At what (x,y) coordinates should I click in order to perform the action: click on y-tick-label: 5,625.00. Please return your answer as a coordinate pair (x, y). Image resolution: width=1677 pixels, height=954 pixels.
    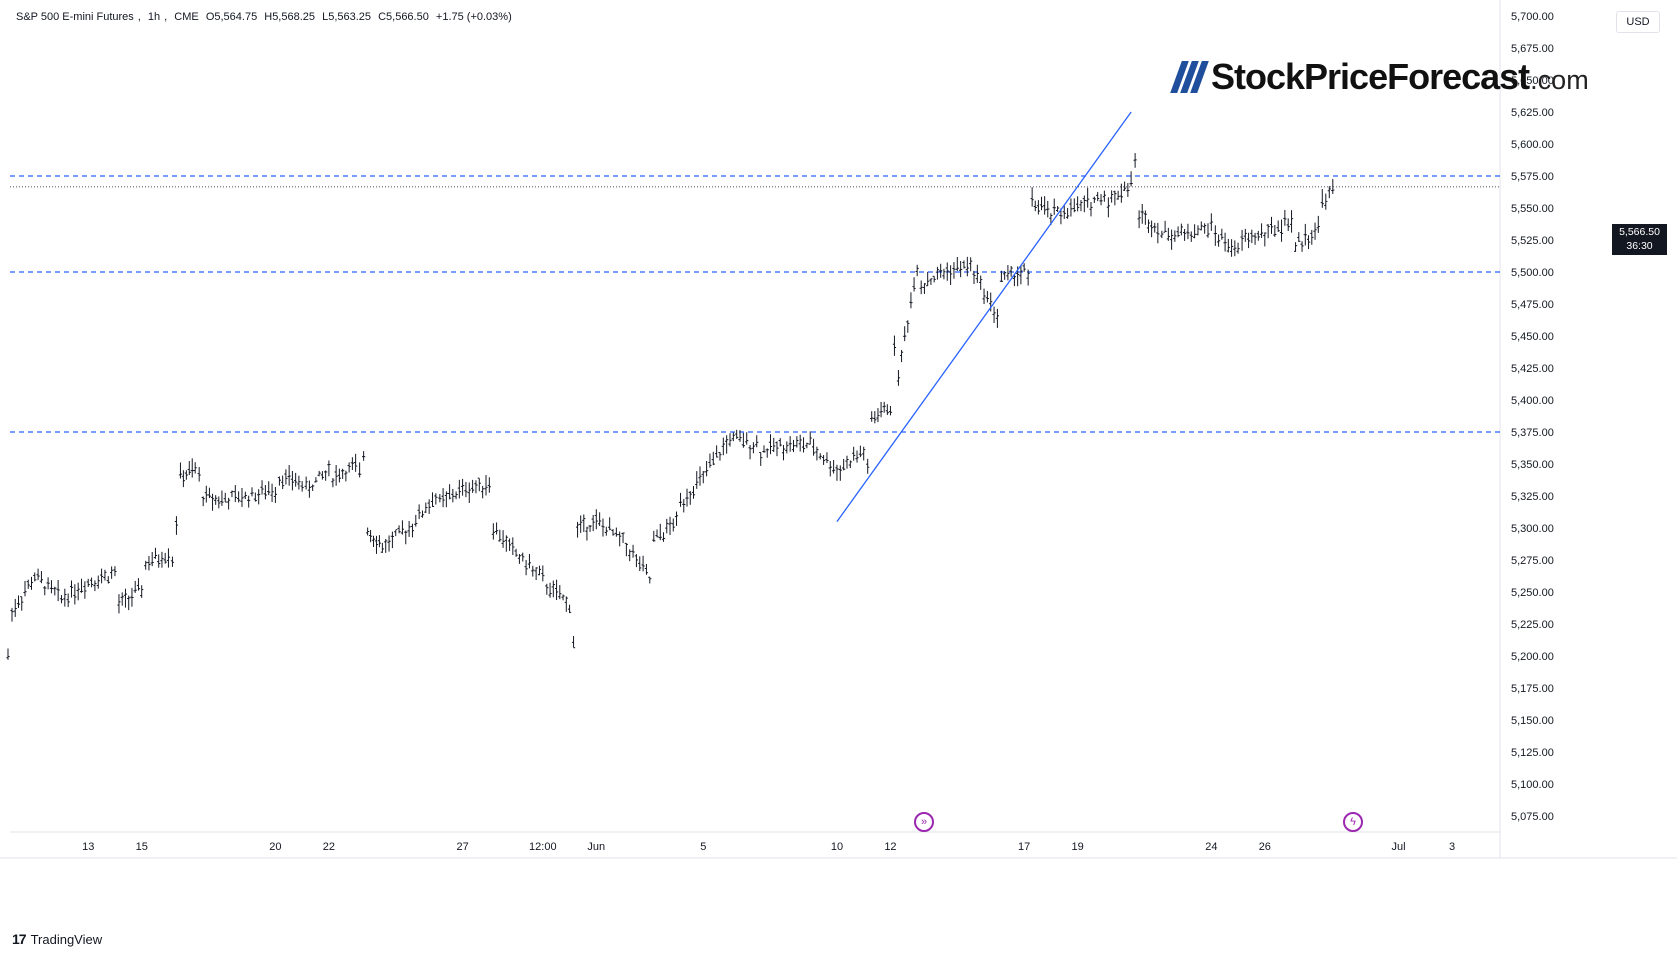
    Looking at the image, I should click on (1532, 113).